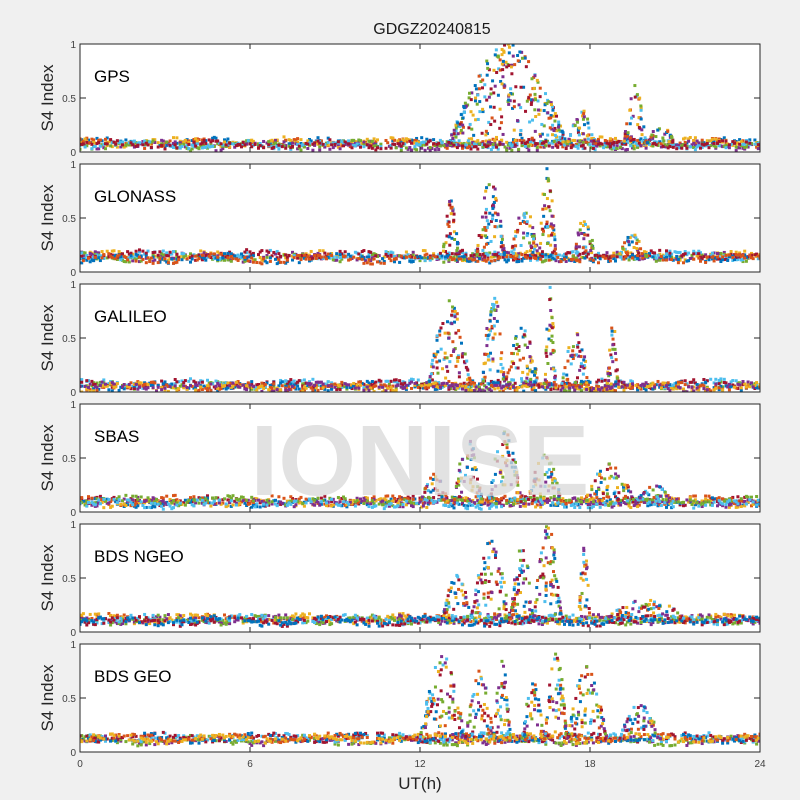 This screenshot has height=800, width=800. I want to click on y-tick-label: 0, so click(73, 153).